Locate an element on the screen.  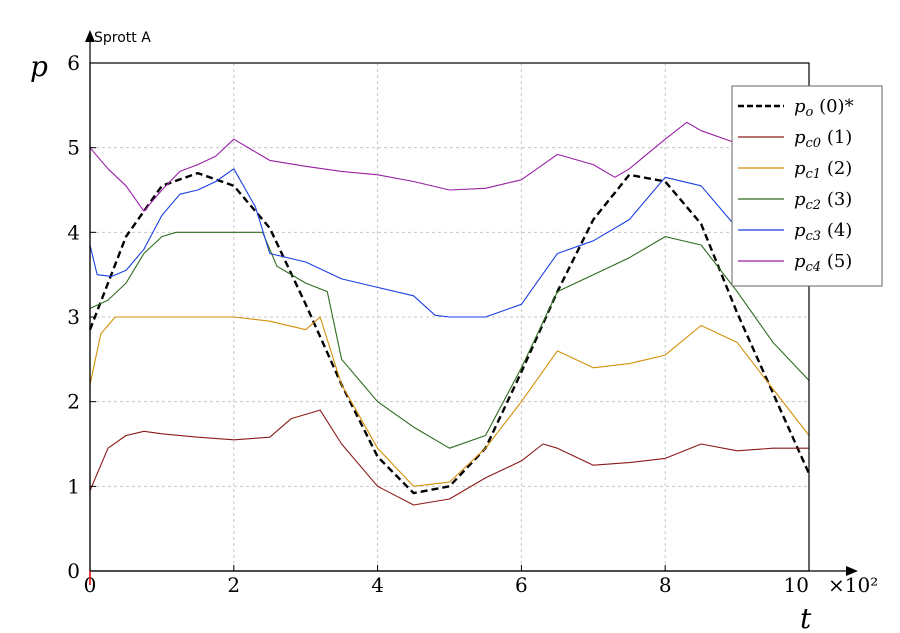
x-tick-label: 8 is located at coordinates (665, 585).